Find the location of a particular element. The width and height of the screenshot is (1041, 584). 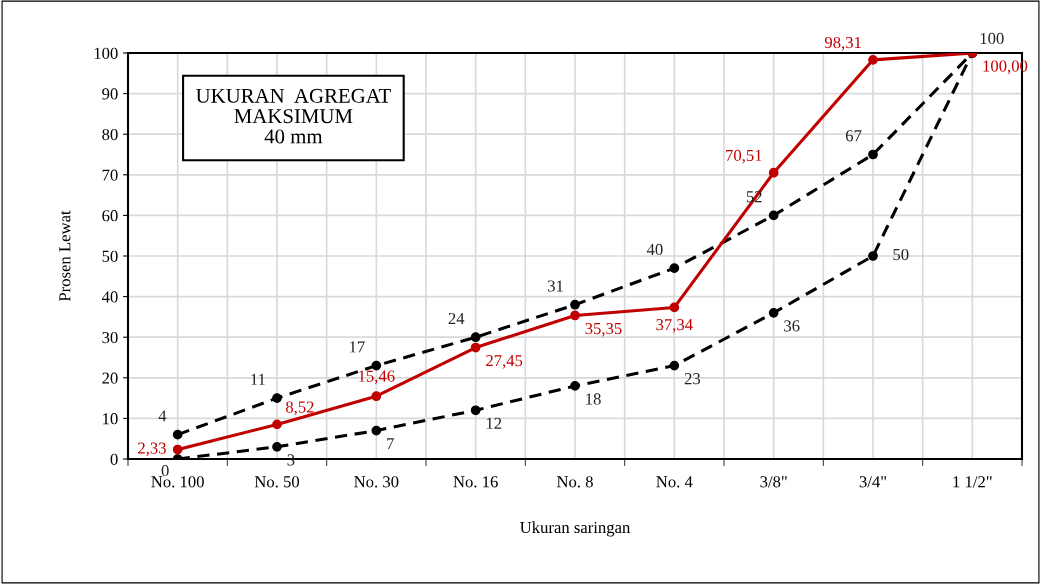

data-label: 36 is located at coordinates (792, 326).